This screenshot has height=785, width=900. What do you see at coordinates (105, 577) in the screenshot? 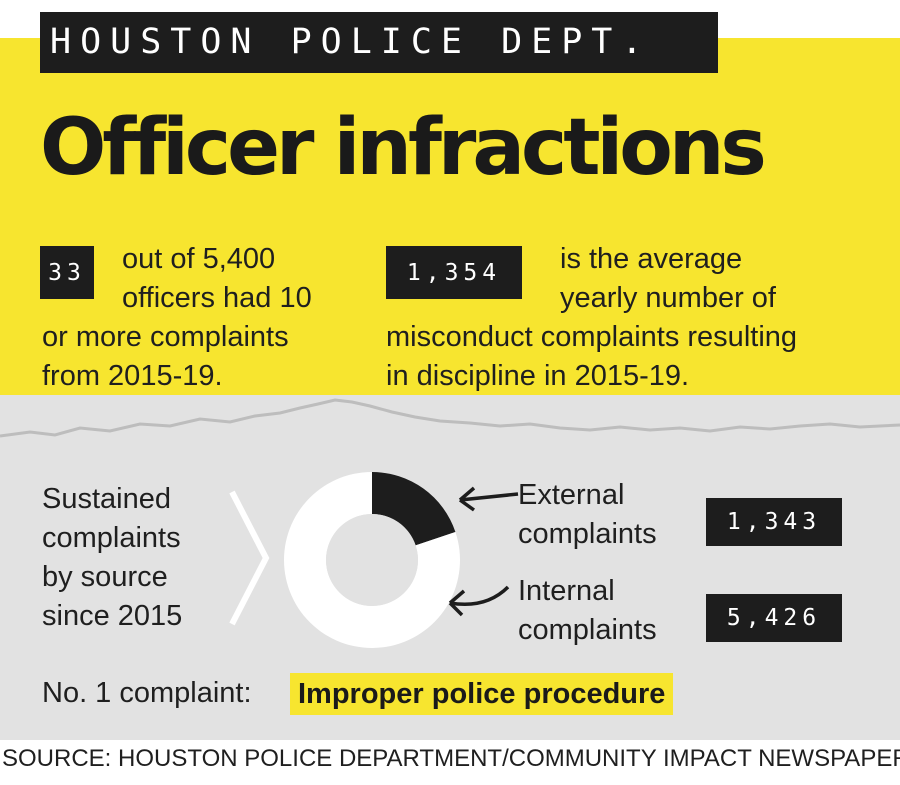
I see `chart-title-line: by source` at bounding box center [105, 577].